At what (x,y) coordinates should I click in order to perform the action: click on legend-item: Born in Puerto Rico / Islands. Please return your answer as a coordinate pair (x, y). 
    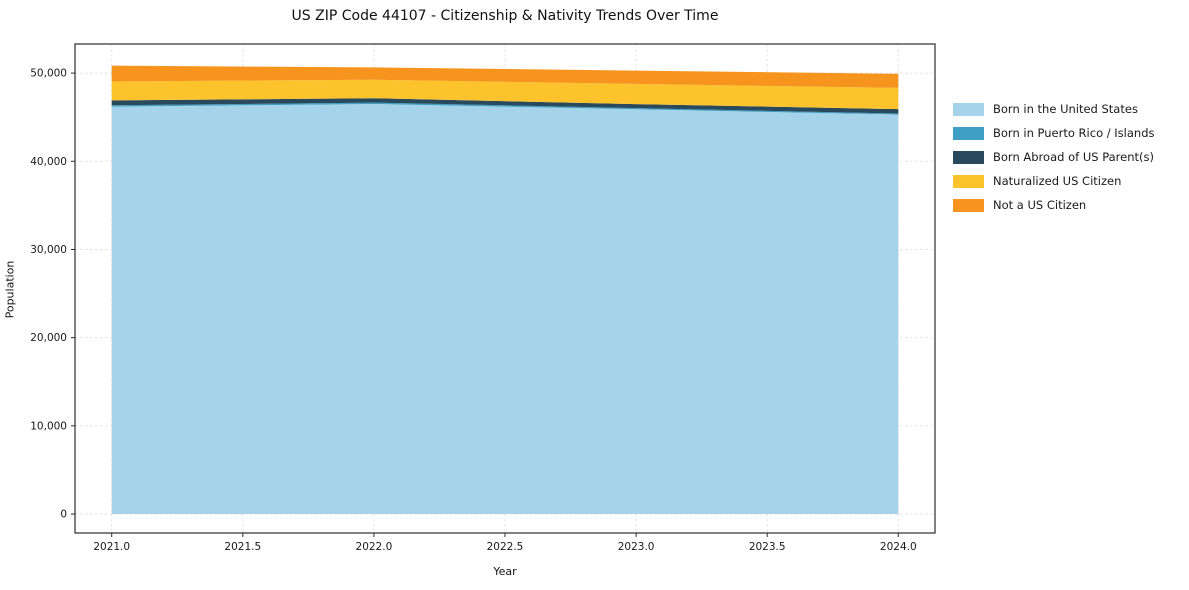
    Looking at the image, I should click on (1054, 133).